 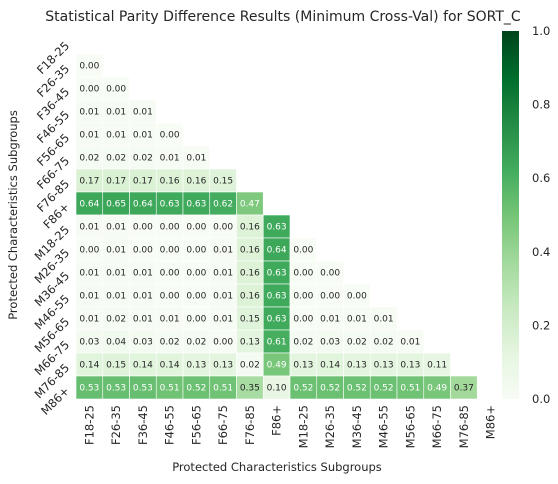 What do you see at coordinates (223, 425) in the screenshot?
I see `x-tick-label: F66-75` at bounding box center [223, 425].